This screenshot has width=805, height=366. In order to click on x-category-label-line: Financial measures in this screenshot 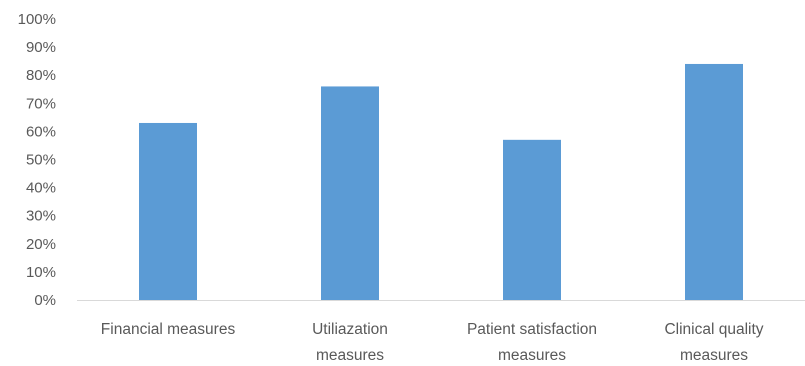, I will do `click(168, 329)`.